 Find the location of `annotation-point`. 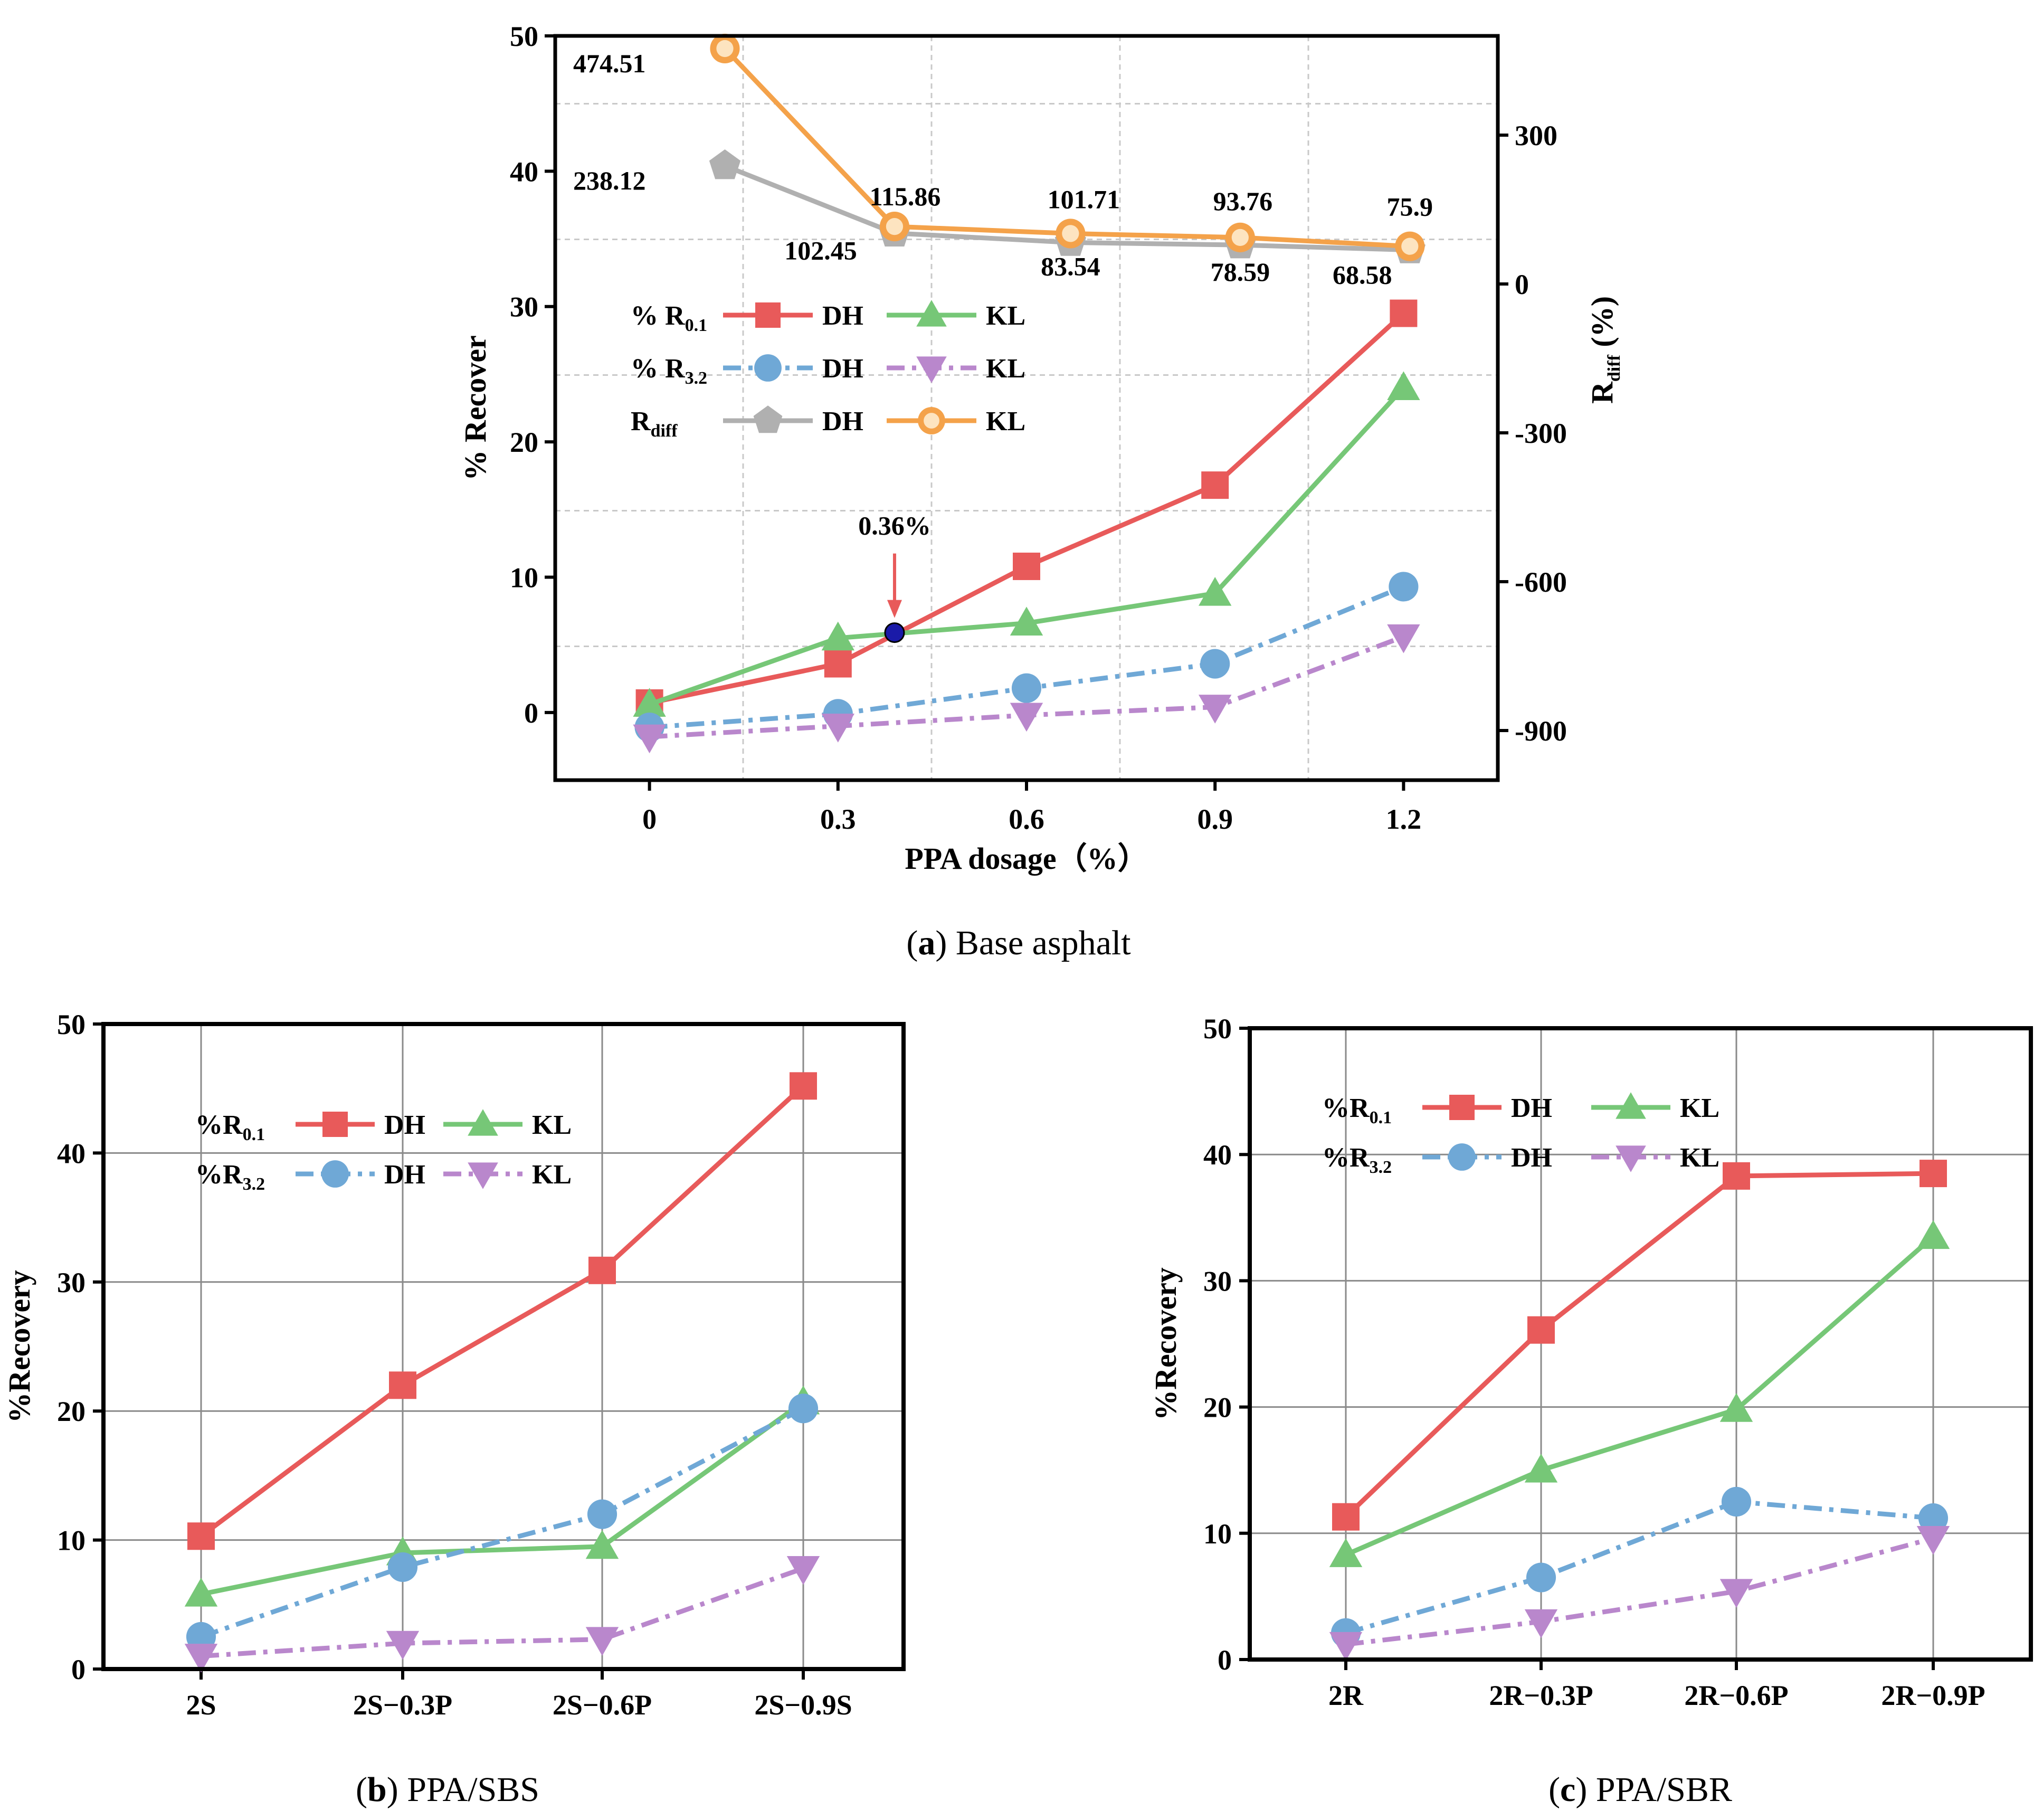

annotation-point is located at coordinates (894, 632).